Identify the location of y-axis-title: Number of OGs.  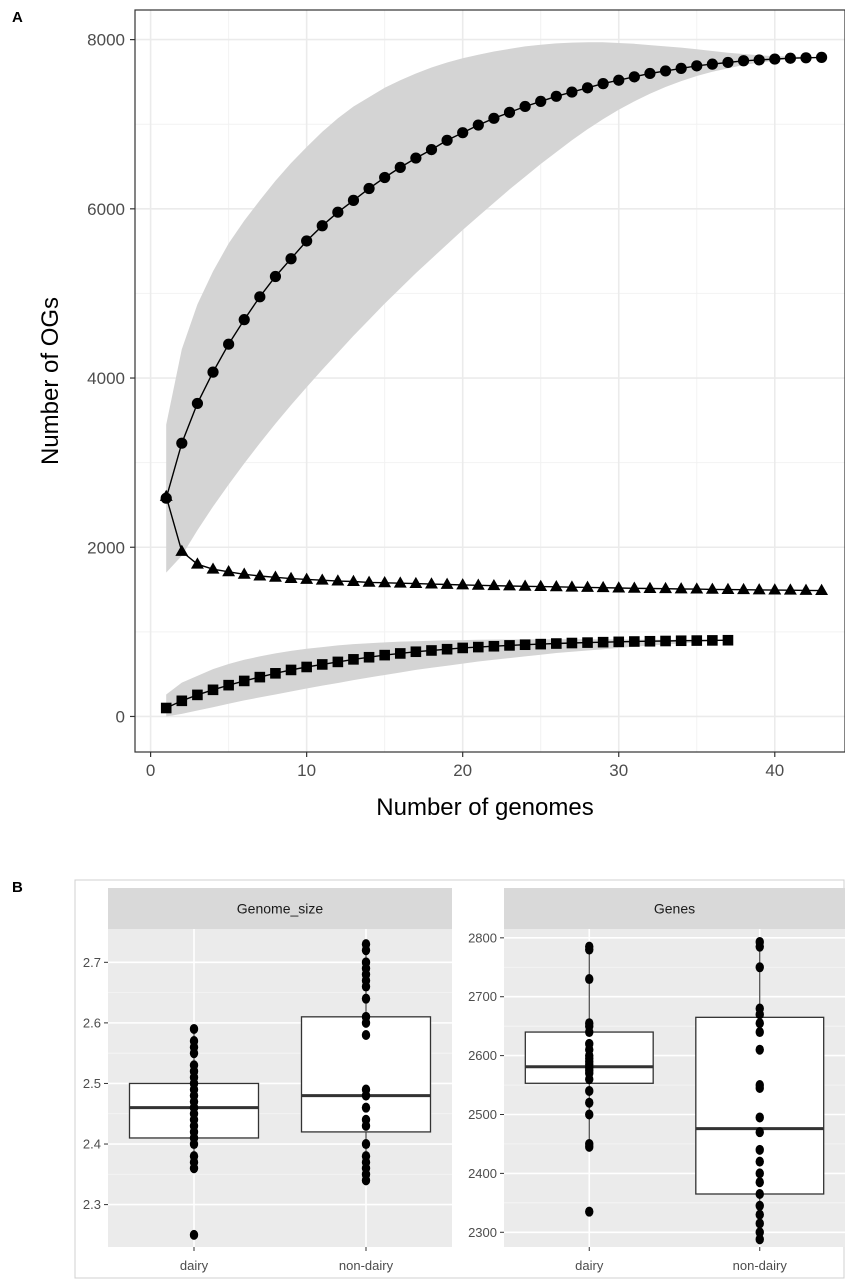
(50, 381).